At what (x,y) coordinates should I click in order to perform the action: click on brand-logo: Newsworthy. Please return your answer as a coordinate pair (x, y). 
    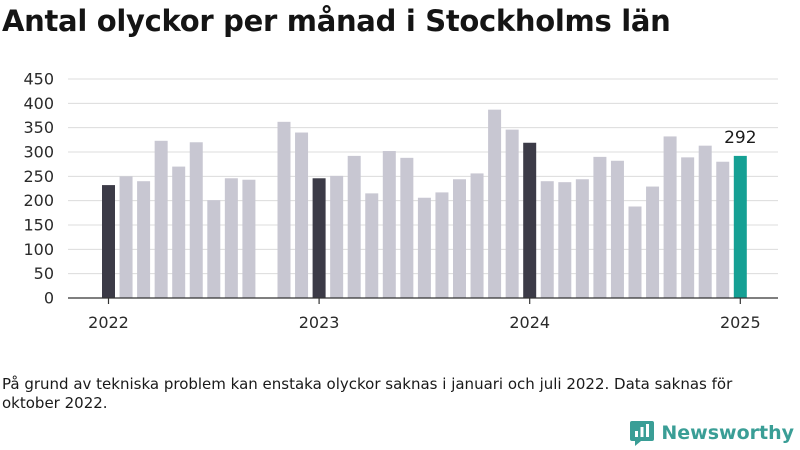
    Looking at the image, I should click on (711, 433).